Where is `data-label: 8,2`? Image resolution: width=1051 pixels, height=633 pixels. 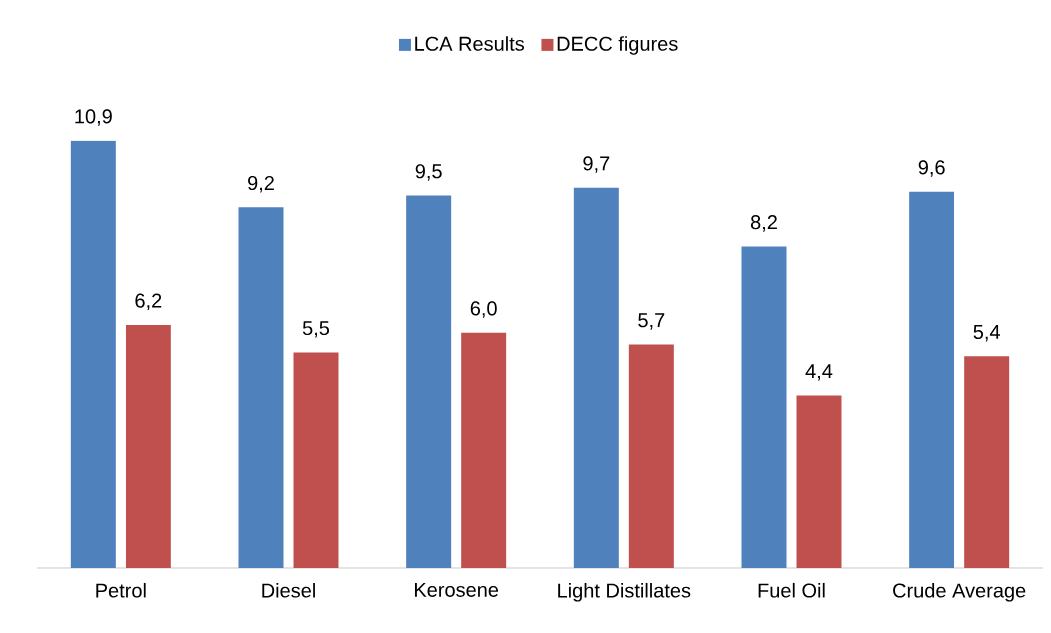
data-label: 8,2 is located at coordinates (763, 223).